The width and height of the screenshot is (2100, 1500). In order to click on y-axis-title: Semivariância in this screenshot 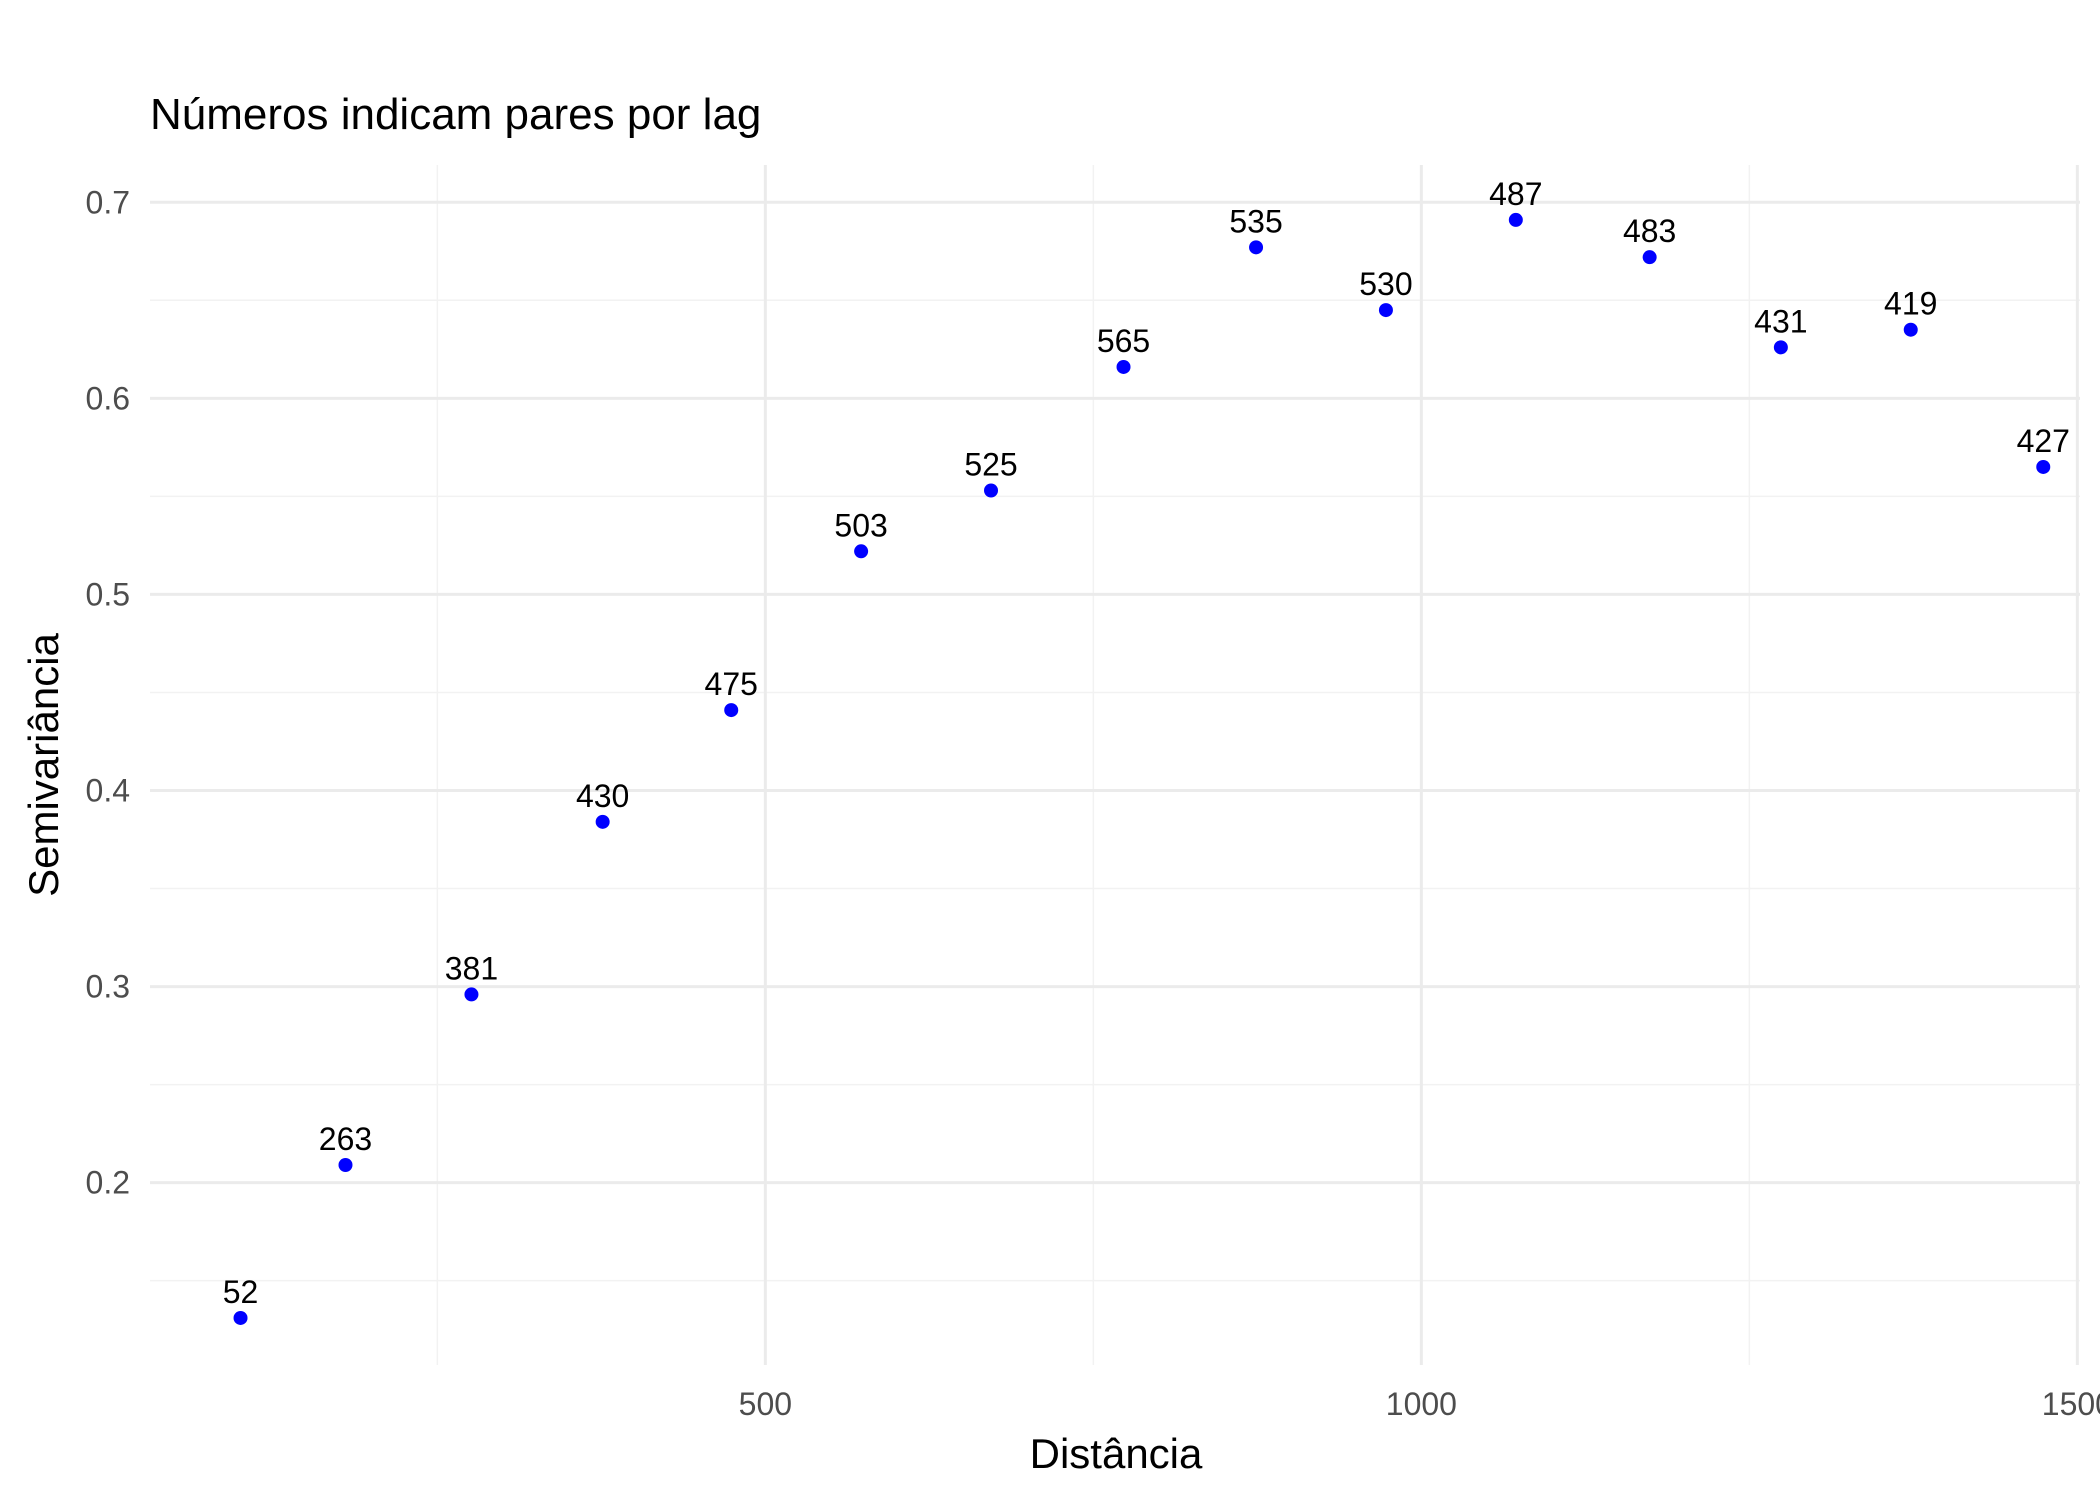, I will do `click(43, 764)`.